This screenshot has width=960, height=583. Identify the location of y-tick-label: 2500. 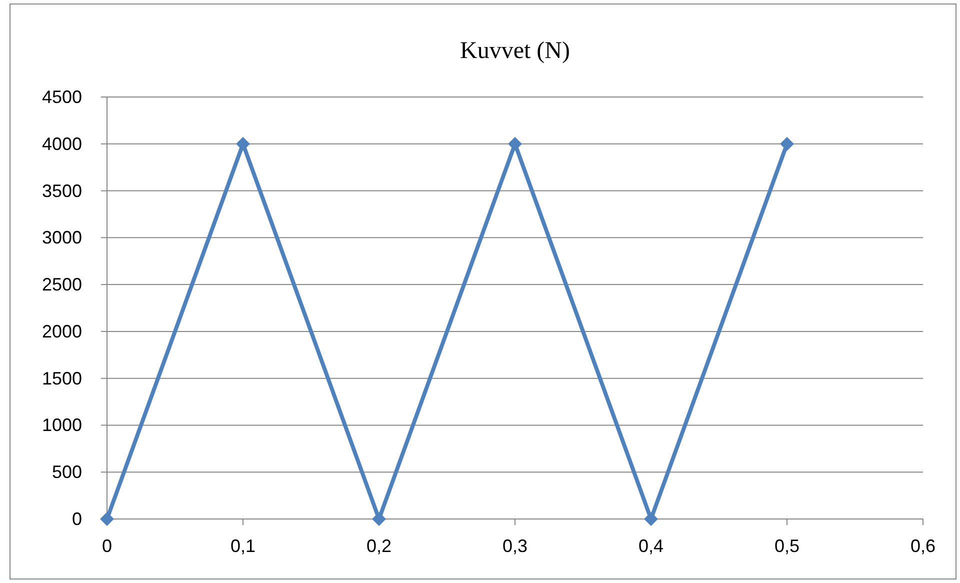
(62, 284).